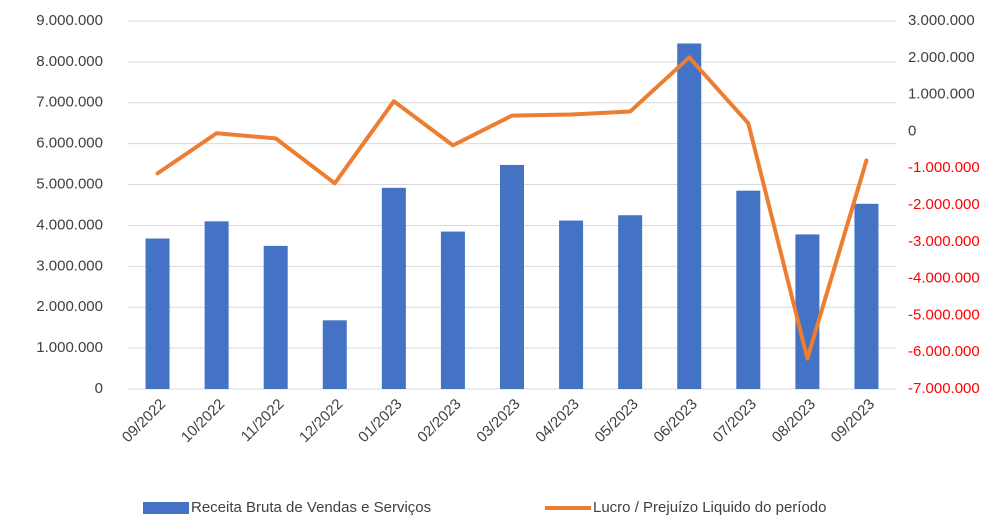 The image size is (1007, 517). I want to click on x-tick-label: 12/2022, so click(321, 421).